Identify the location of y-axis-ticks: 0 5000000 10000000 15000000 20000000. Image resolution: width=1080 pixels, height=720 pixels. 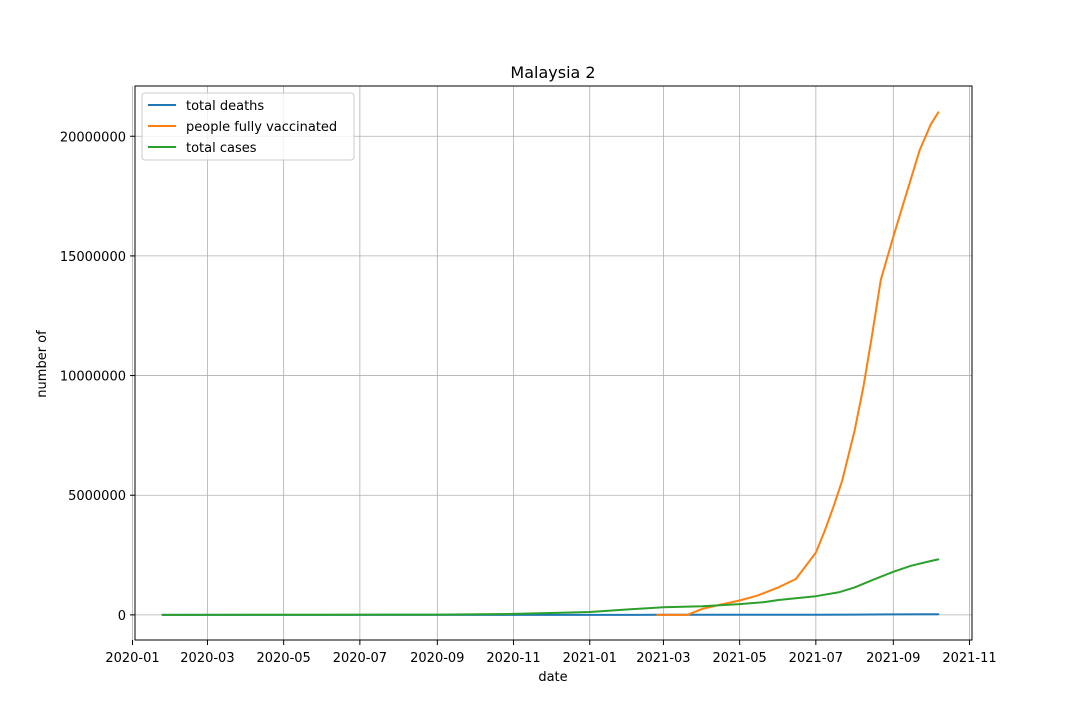
(97, 377).